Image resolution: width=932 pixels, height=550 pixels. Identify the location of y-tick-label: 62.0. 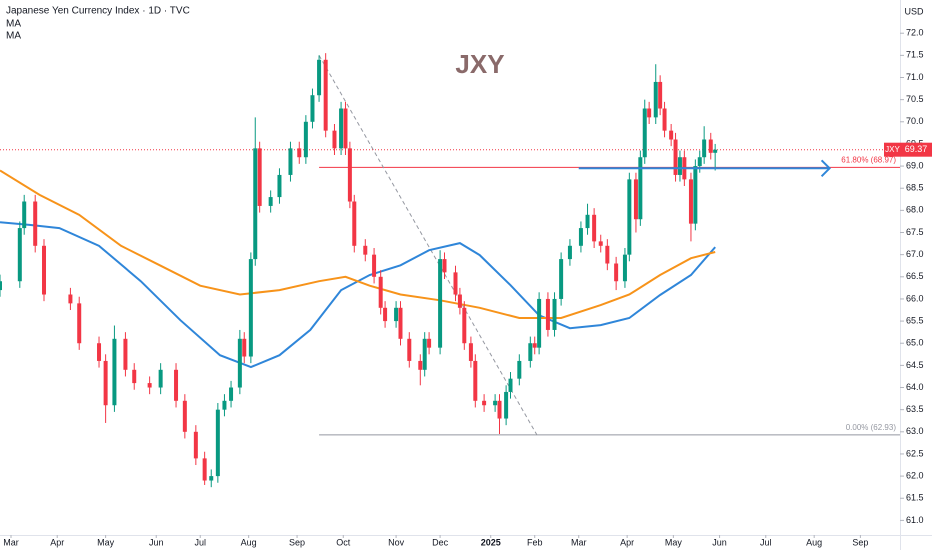
(915, 475).